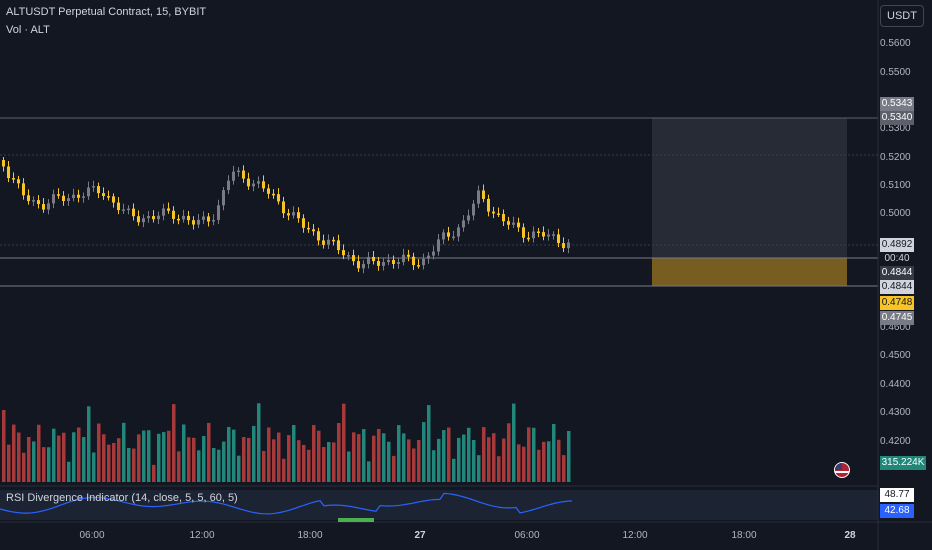  What do you see at coordinates (842, 470) in the screenshot?
I see `us-flag-icon` at bounding box center [842, 470].